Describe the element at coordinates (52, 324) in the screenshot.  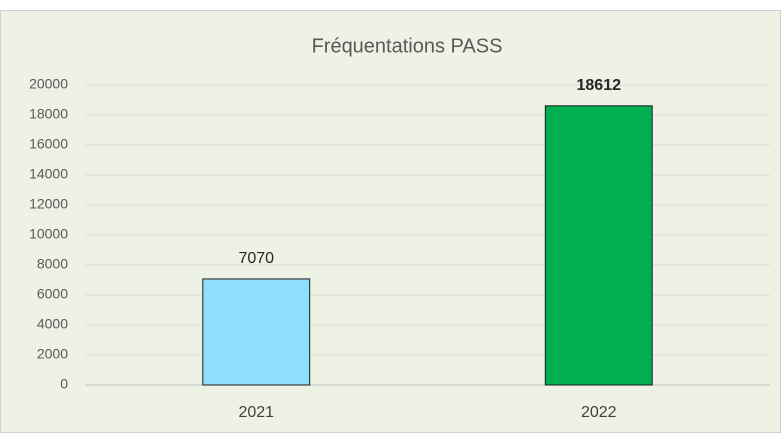
I see `y-tick-label: 4000` at that location.